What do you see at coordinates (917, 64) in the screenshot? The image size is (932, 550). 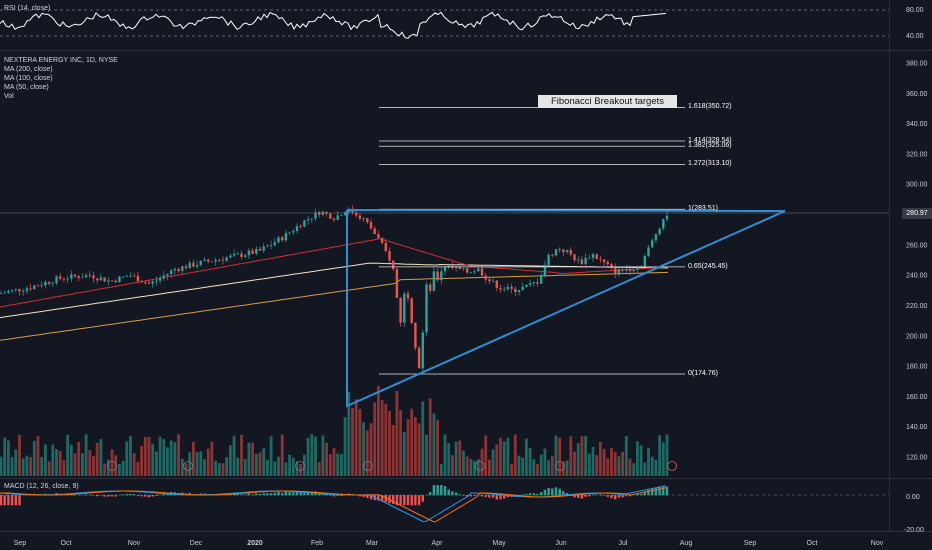 I see `price-tick: 380.00` at bounding box center [917, 64].